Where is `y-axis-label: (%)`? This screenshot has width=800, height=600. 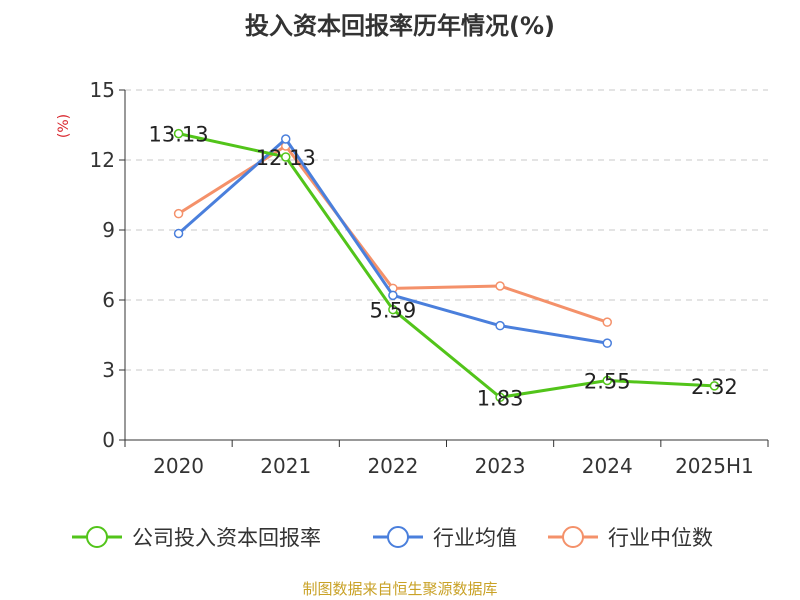
y-axis-label: (%) is located at coordinates (64, 126).